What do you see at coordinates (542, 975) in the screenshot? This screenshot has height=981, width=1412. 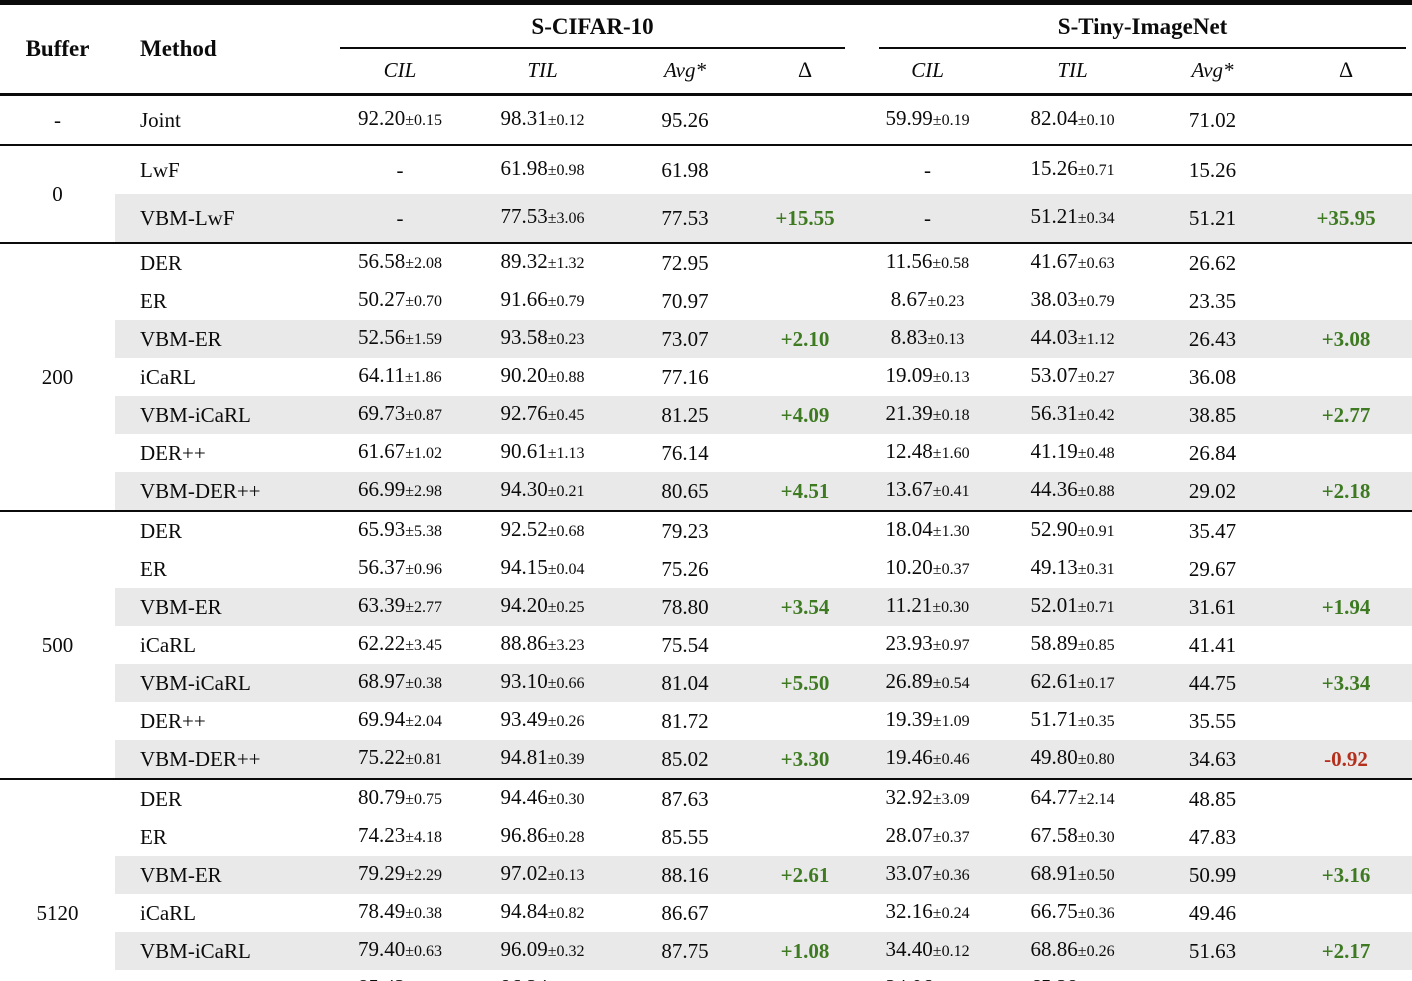 I see `accuracy-cell: 96.24±0.19` at bounding box center [542, 975].